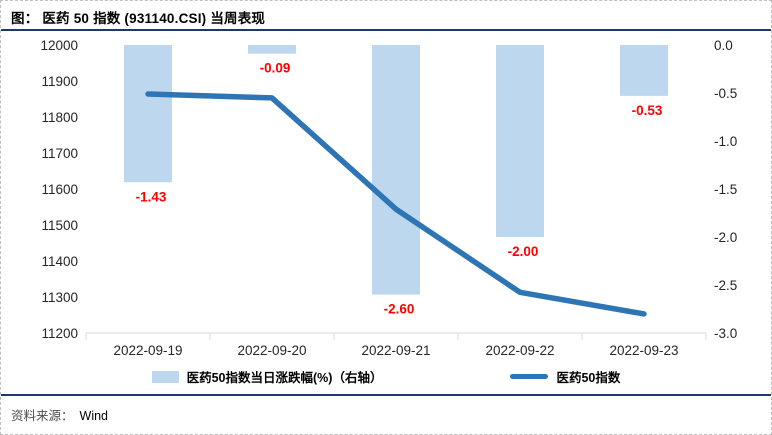 The height and width of the screenshot is (435, 772). Describe the element at coordinates (643, 350) in the screenshot. I see `x-tick-label: 2022-09-23` at that location.